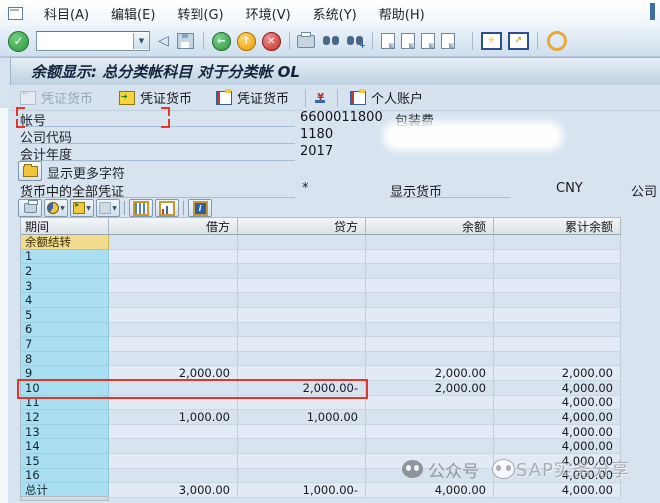 Image resolution: width=660 pixels, height=503 pixels. What do you see at coordinates (302, 417) in the screenshot?
I see `credit-cell: 1,000.00` at bounding box center [302, 417].